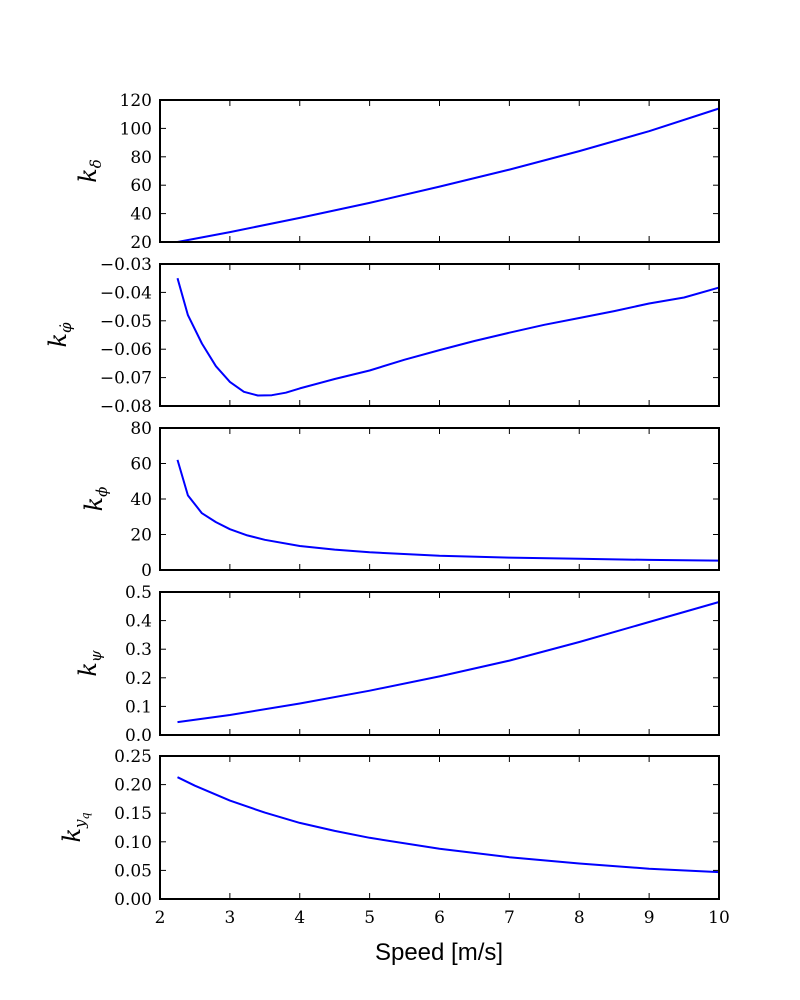 This screenshot has width=800, height=1000. I want to click on y-tick-label: 100, so click(136, 129).